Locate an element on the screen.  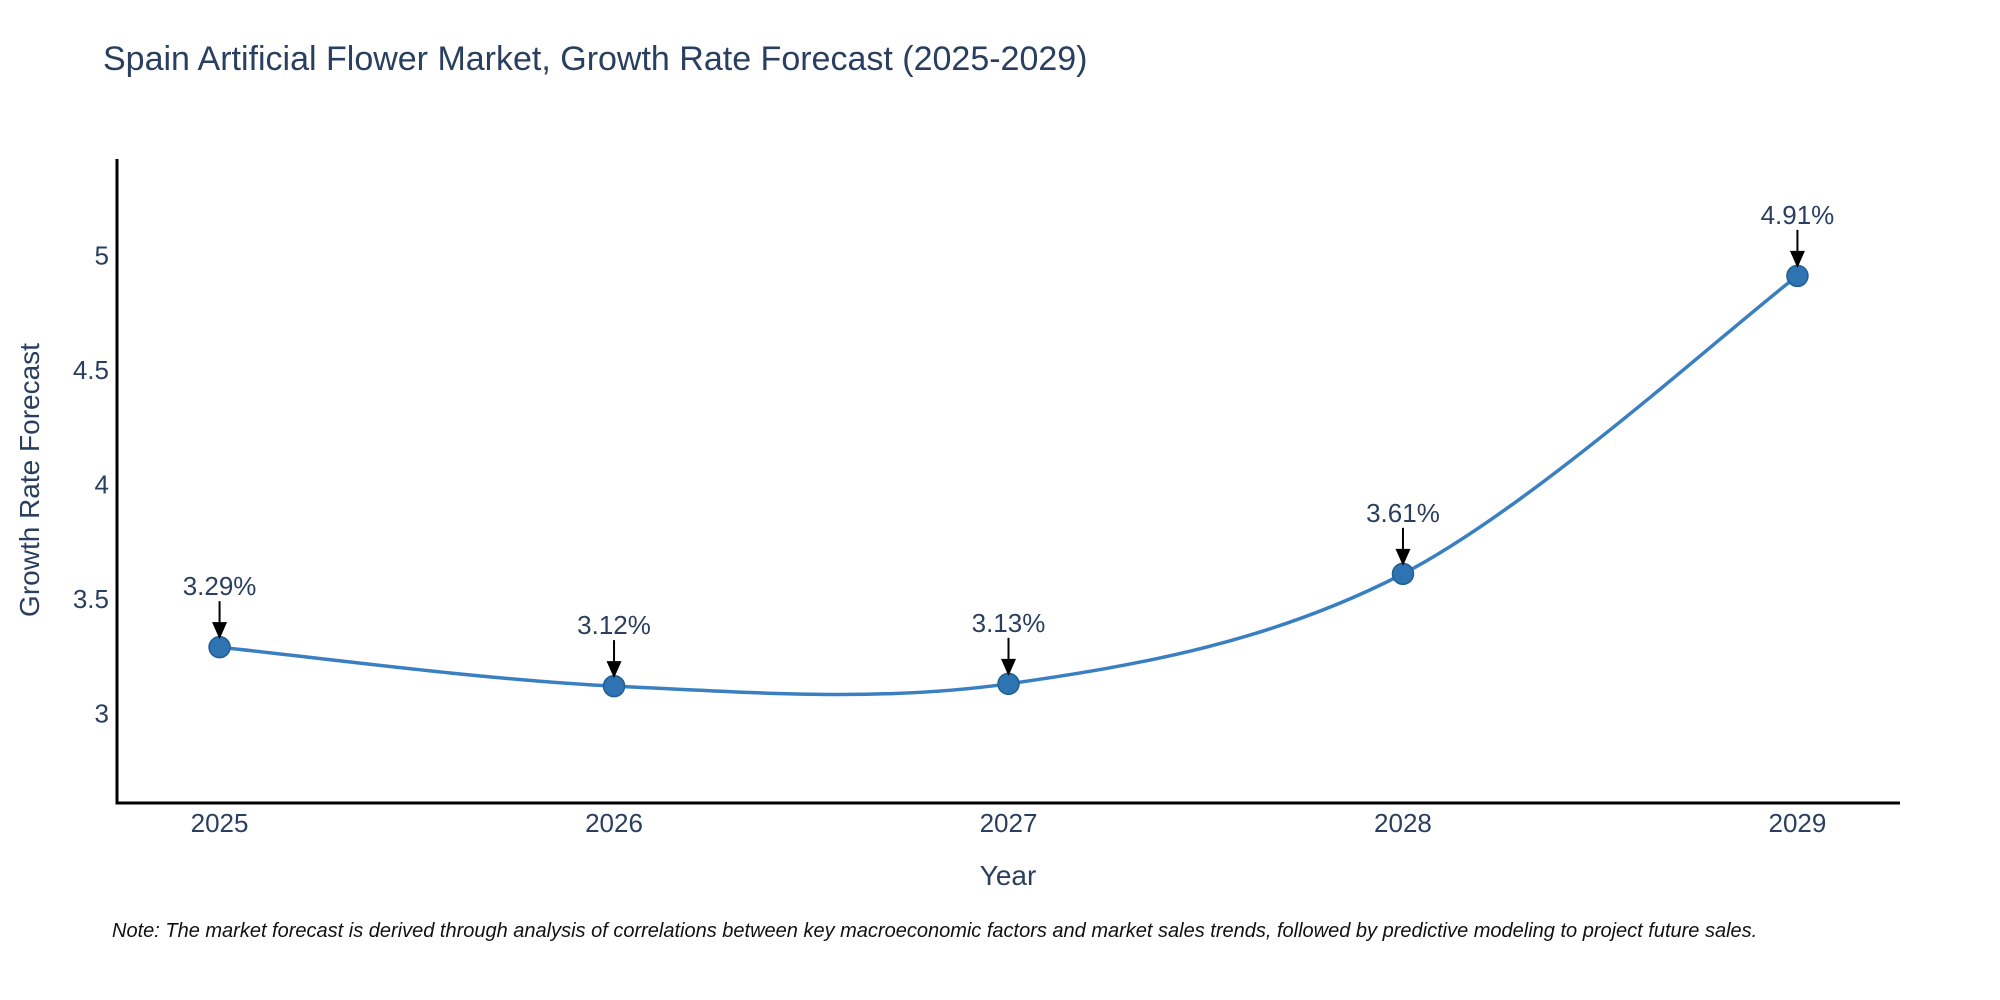
point-annotation: 3.61% is located at coordinates (1403, 513).